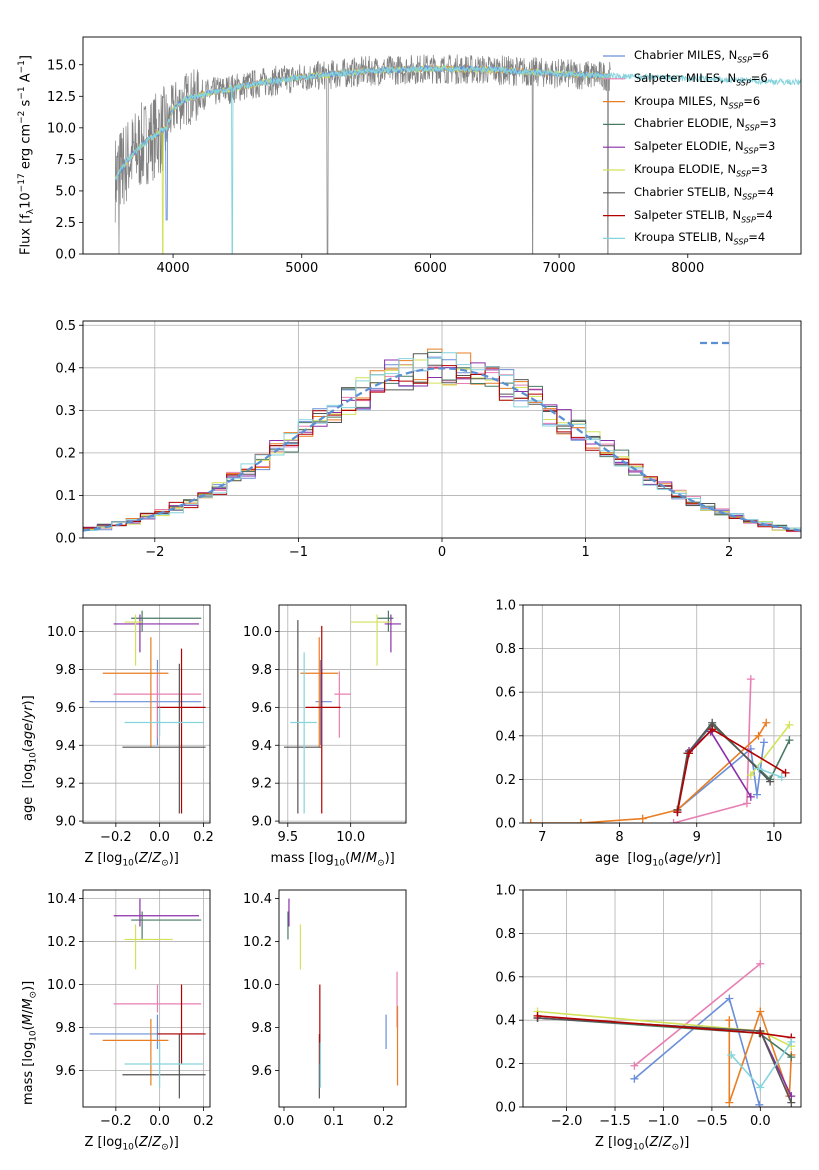 The height and width of the screenshot is (1170, 819). What do you see at coordinates (65, 784) in the screenshot?
I see `y-tick-label: 9.2` at bounding box center [65, 784].